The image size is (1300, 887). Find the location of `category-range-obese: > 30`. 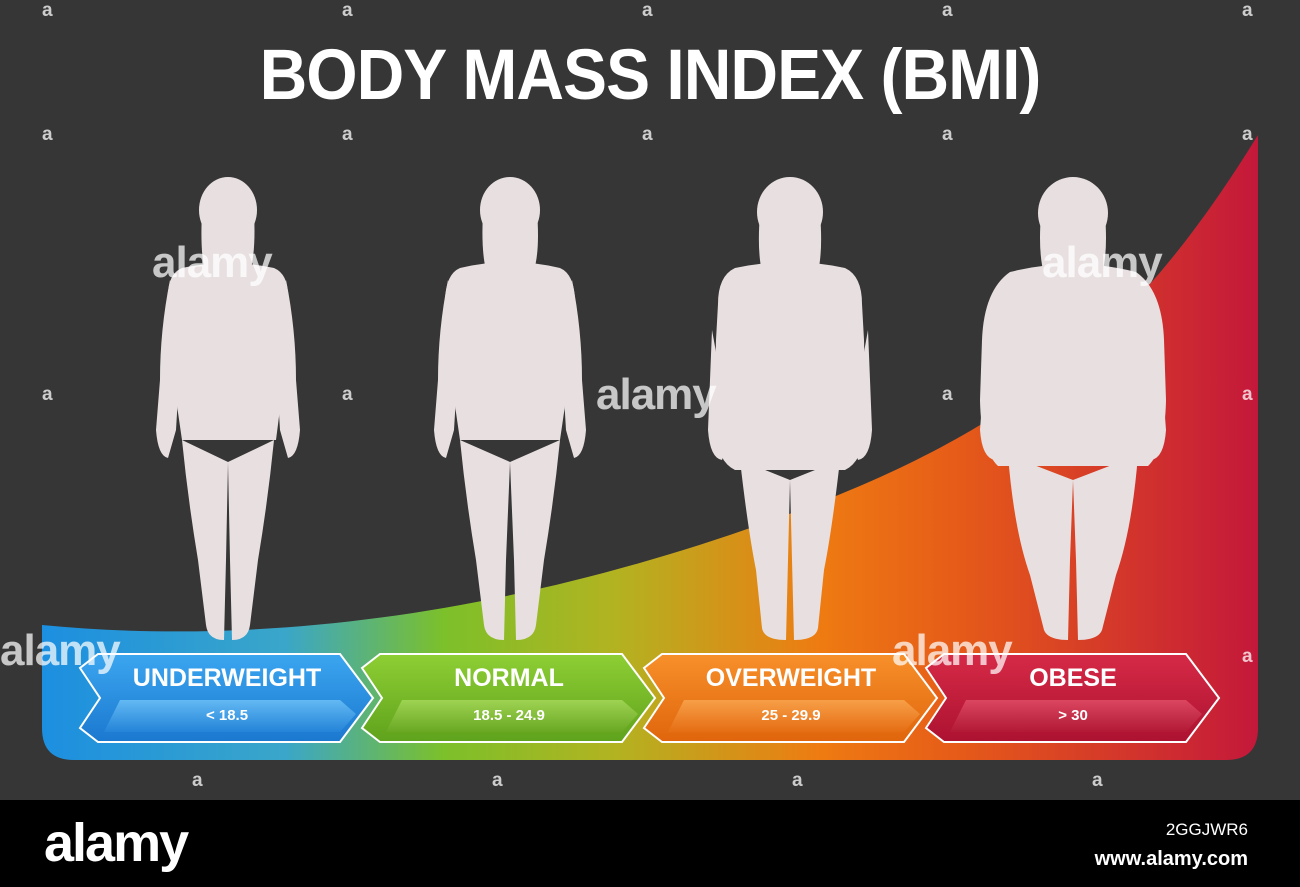

category-range-obese: > 30 is located at coordinates (1073, 715).